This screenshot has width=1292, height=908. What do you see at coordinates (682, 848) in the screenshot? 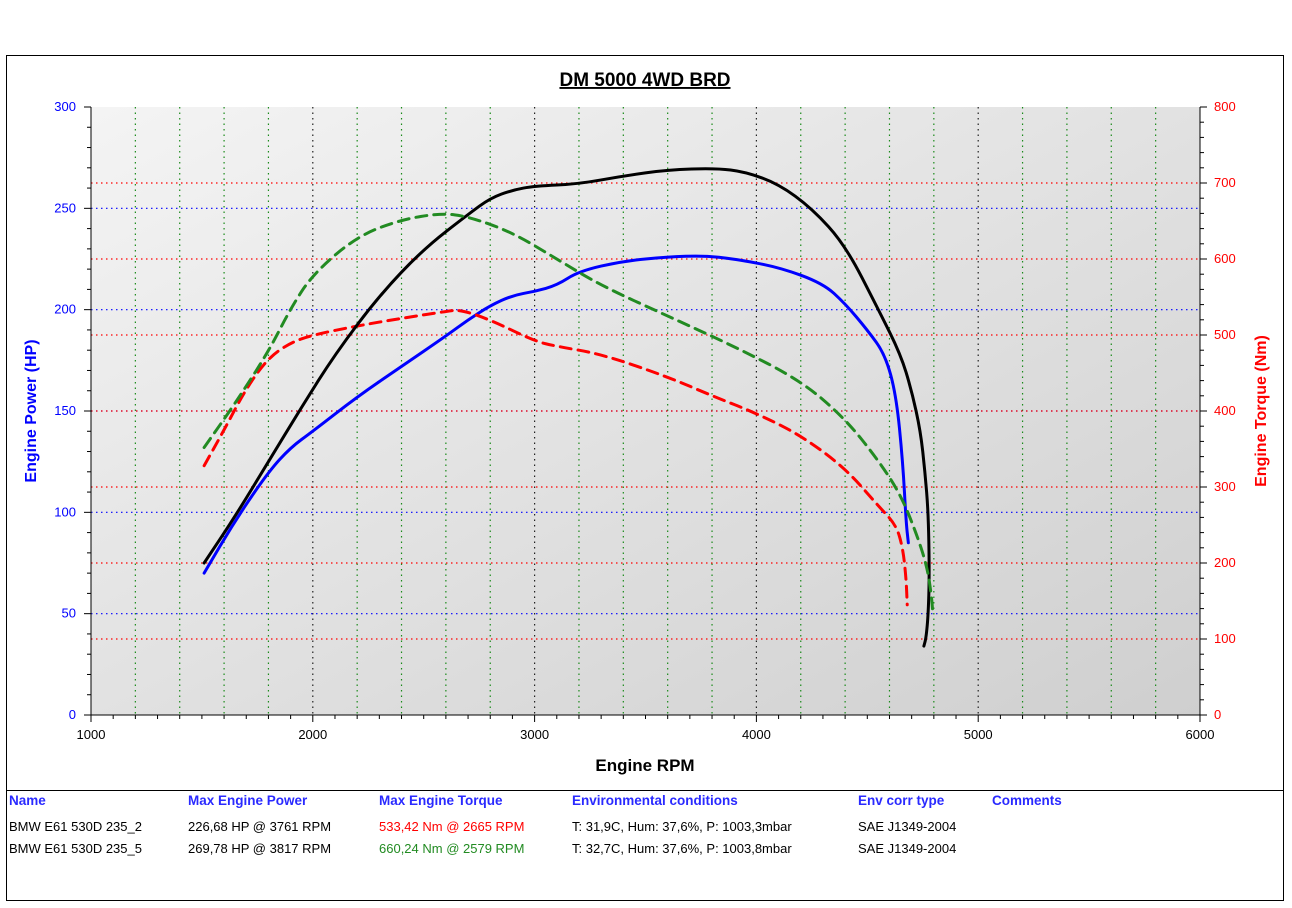
I see `row-env-conditions: T: 32,7C, Hum: 37,6%, P: 1003,8mbar` at bounding box center [682, 848].